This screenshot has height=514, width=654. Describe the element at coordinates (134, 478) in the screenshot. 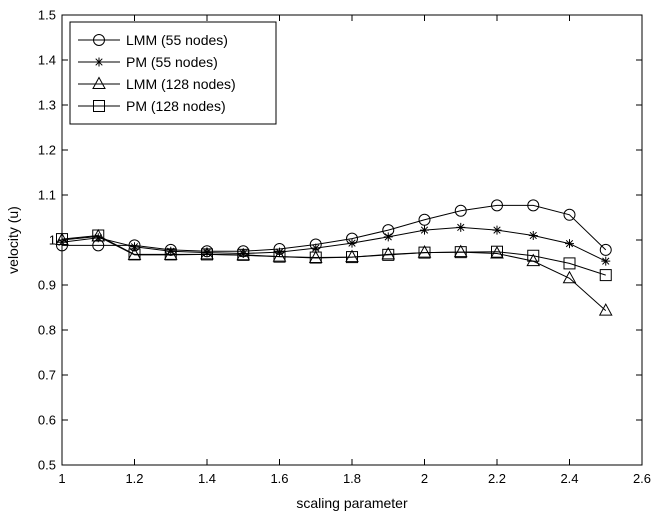

I see `x-tick-label: 1.2` at that location.